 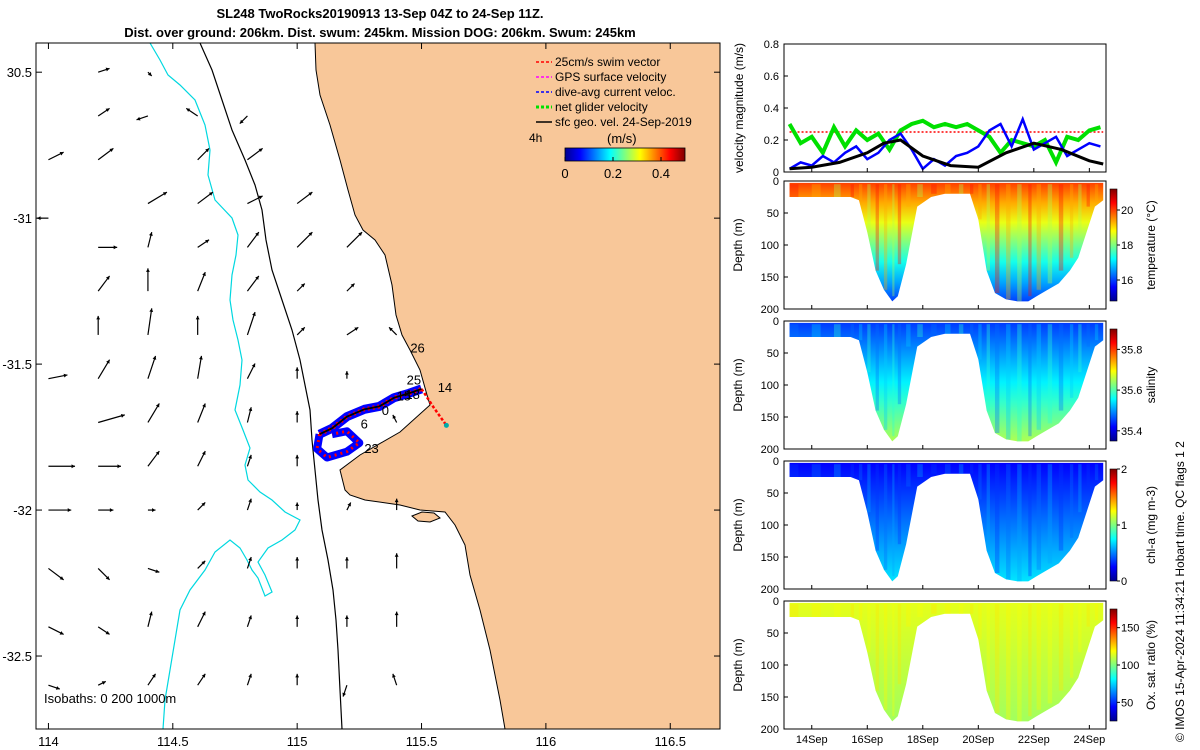 I want to click on section-ytick-label: 200, so click(x=770, y=310).